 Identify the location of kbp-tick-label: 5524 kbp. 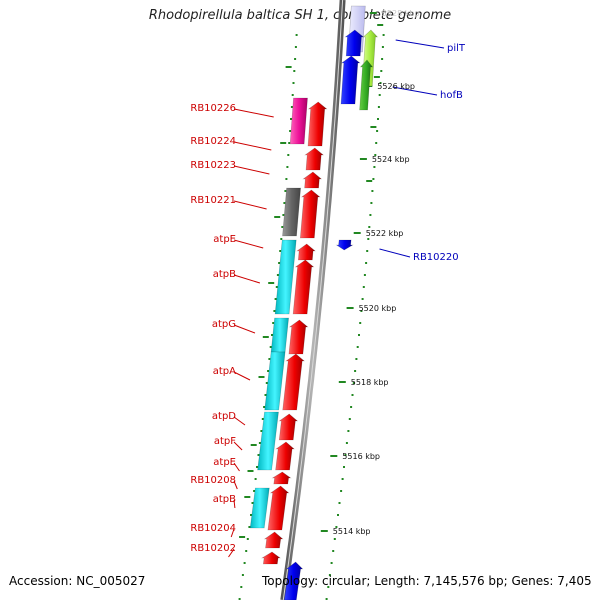
(391, 159).